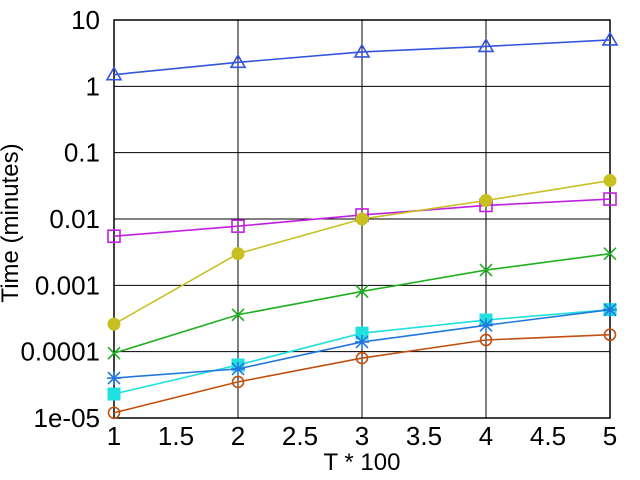 The width and height of the screenshot is (640, 480). I want to click on y-tick-label: 0.0001, so click(60, 352).